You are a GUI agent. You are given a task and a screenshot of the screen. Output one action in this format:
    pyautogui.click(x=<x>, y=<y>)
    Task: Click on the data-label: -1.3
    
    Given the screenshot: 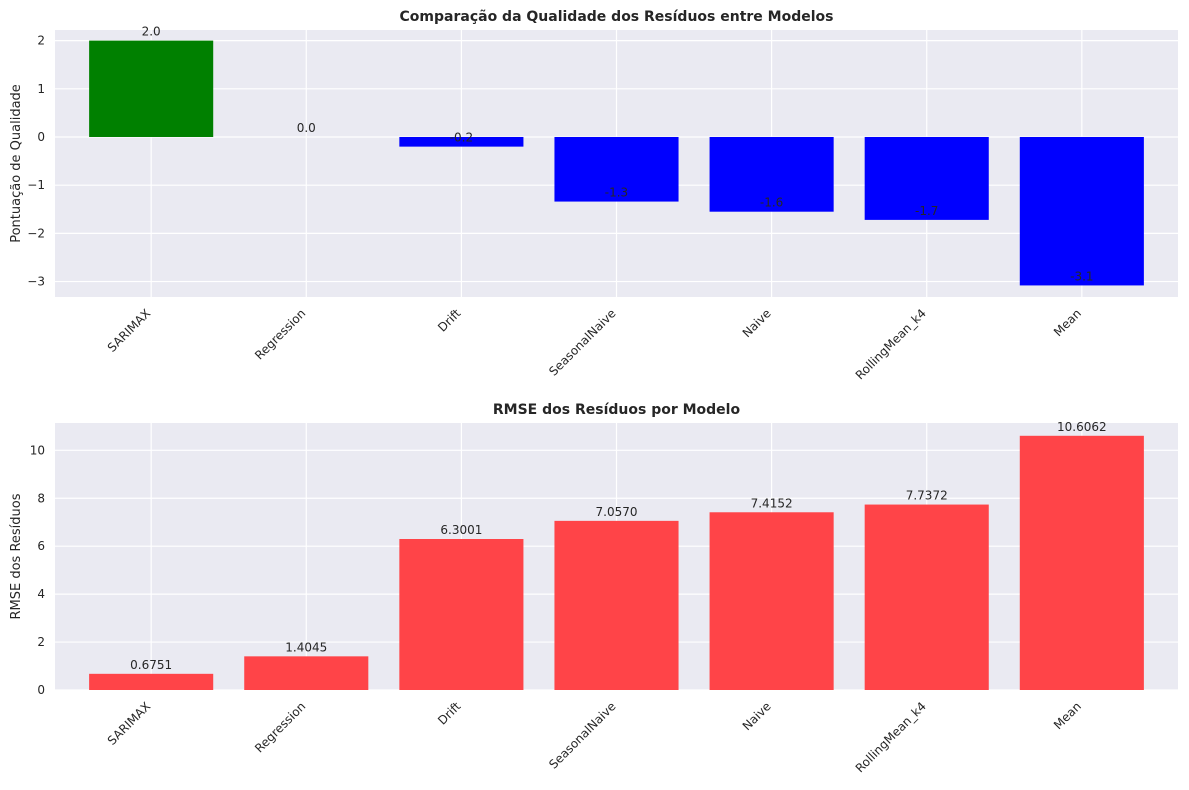 What is the action you would take?
    pyautogui.click(x=616, y=193)
    